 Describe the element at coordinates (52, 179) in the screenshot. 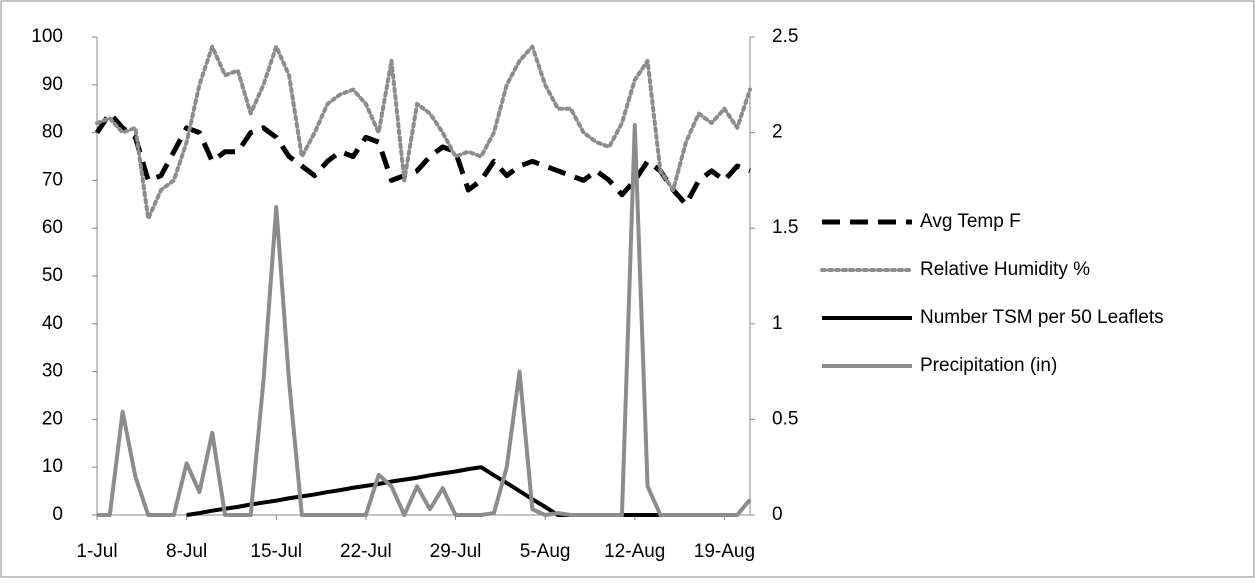

I see `y-tick-label: 70` at that location.